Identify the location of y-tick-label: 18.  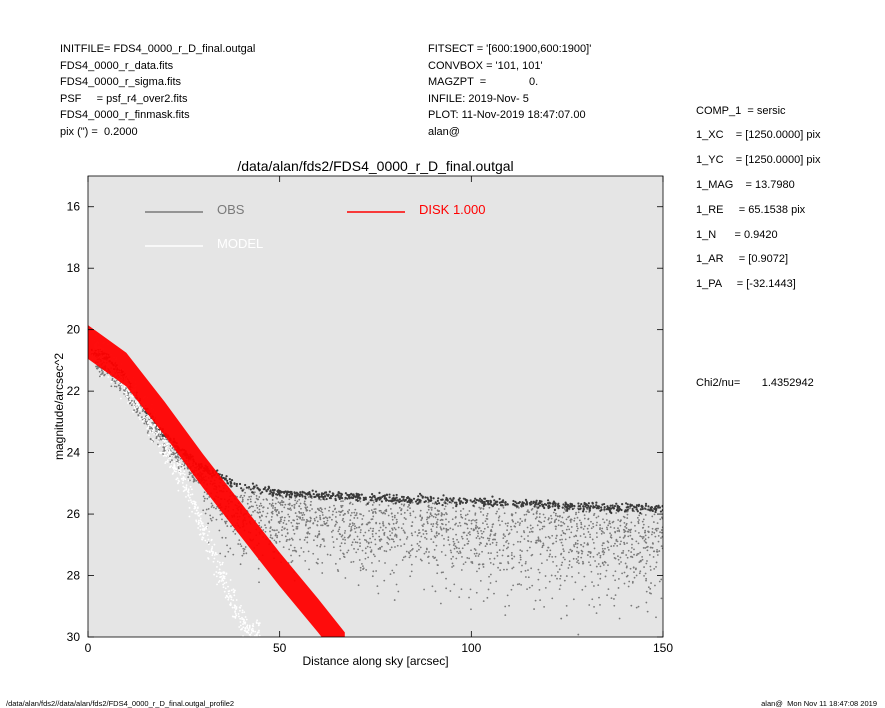
(74, 268).